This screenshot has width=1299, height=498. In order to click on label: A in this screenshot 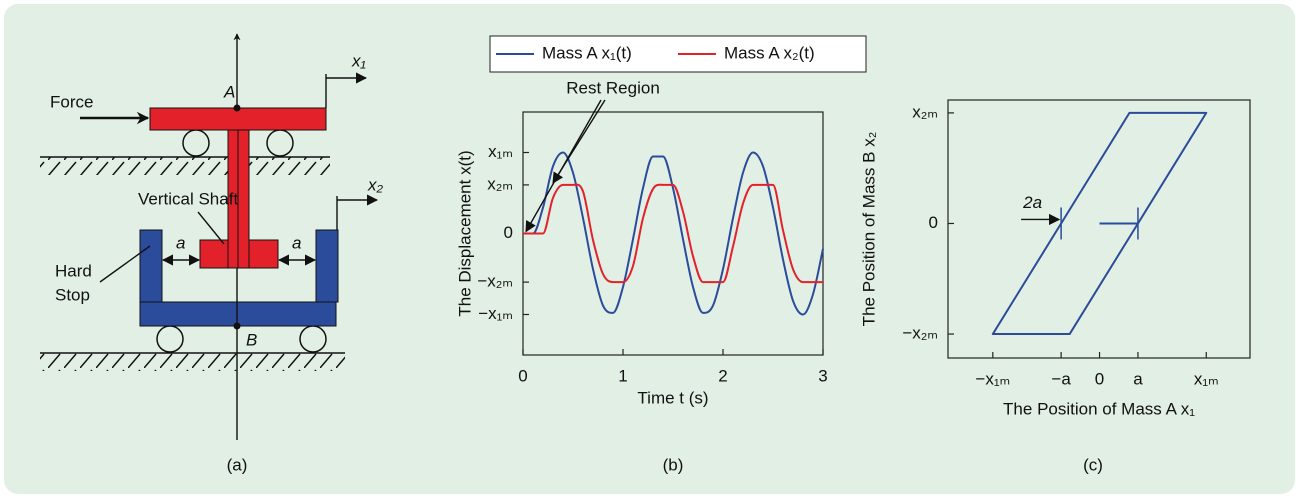, I will do `click(229, 91)`.